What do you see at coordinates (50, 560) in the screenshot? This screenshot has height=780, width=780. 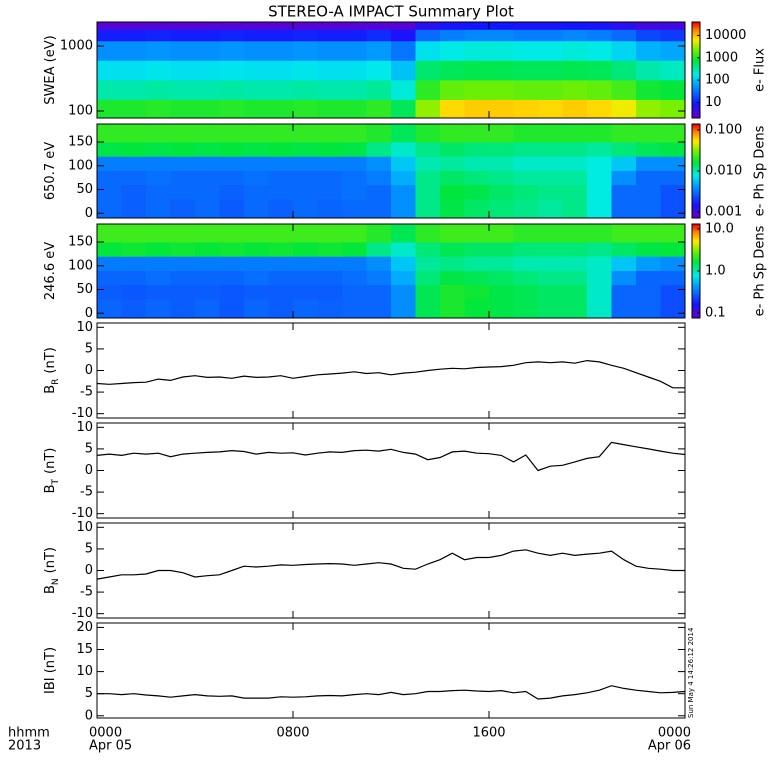 I see `y-axis-label-unit: (nT)` at bounding box center [50, 560].